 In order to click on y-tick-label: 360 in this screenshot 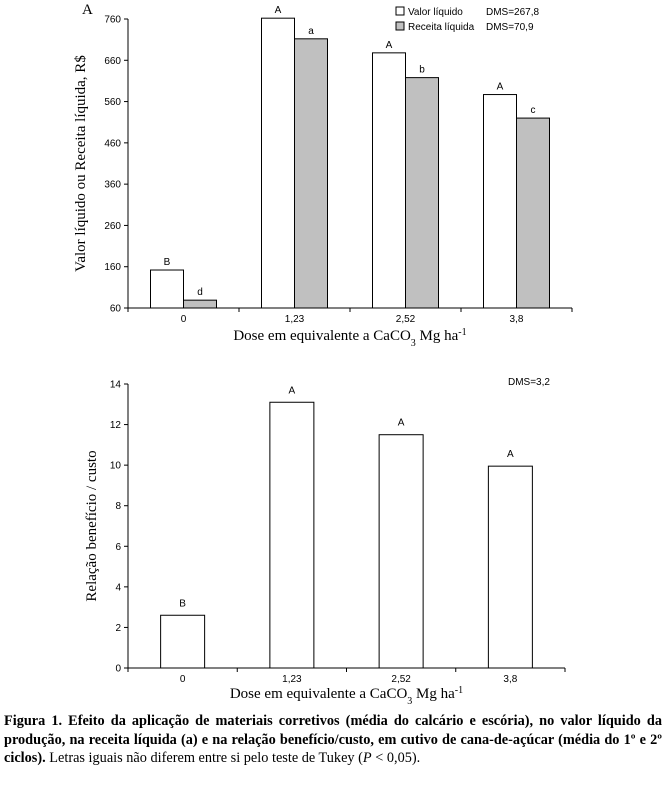, I will do `click(112, 185)`.